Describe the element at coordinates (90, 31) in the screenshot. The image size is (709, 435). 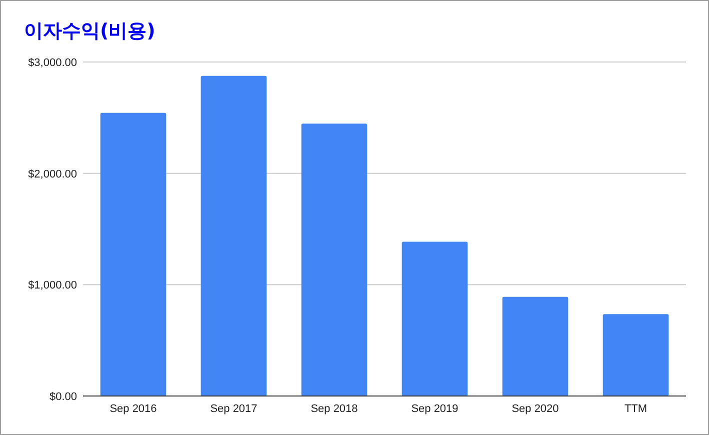
I see `chart-title: 이자수익(비용)` at that location.